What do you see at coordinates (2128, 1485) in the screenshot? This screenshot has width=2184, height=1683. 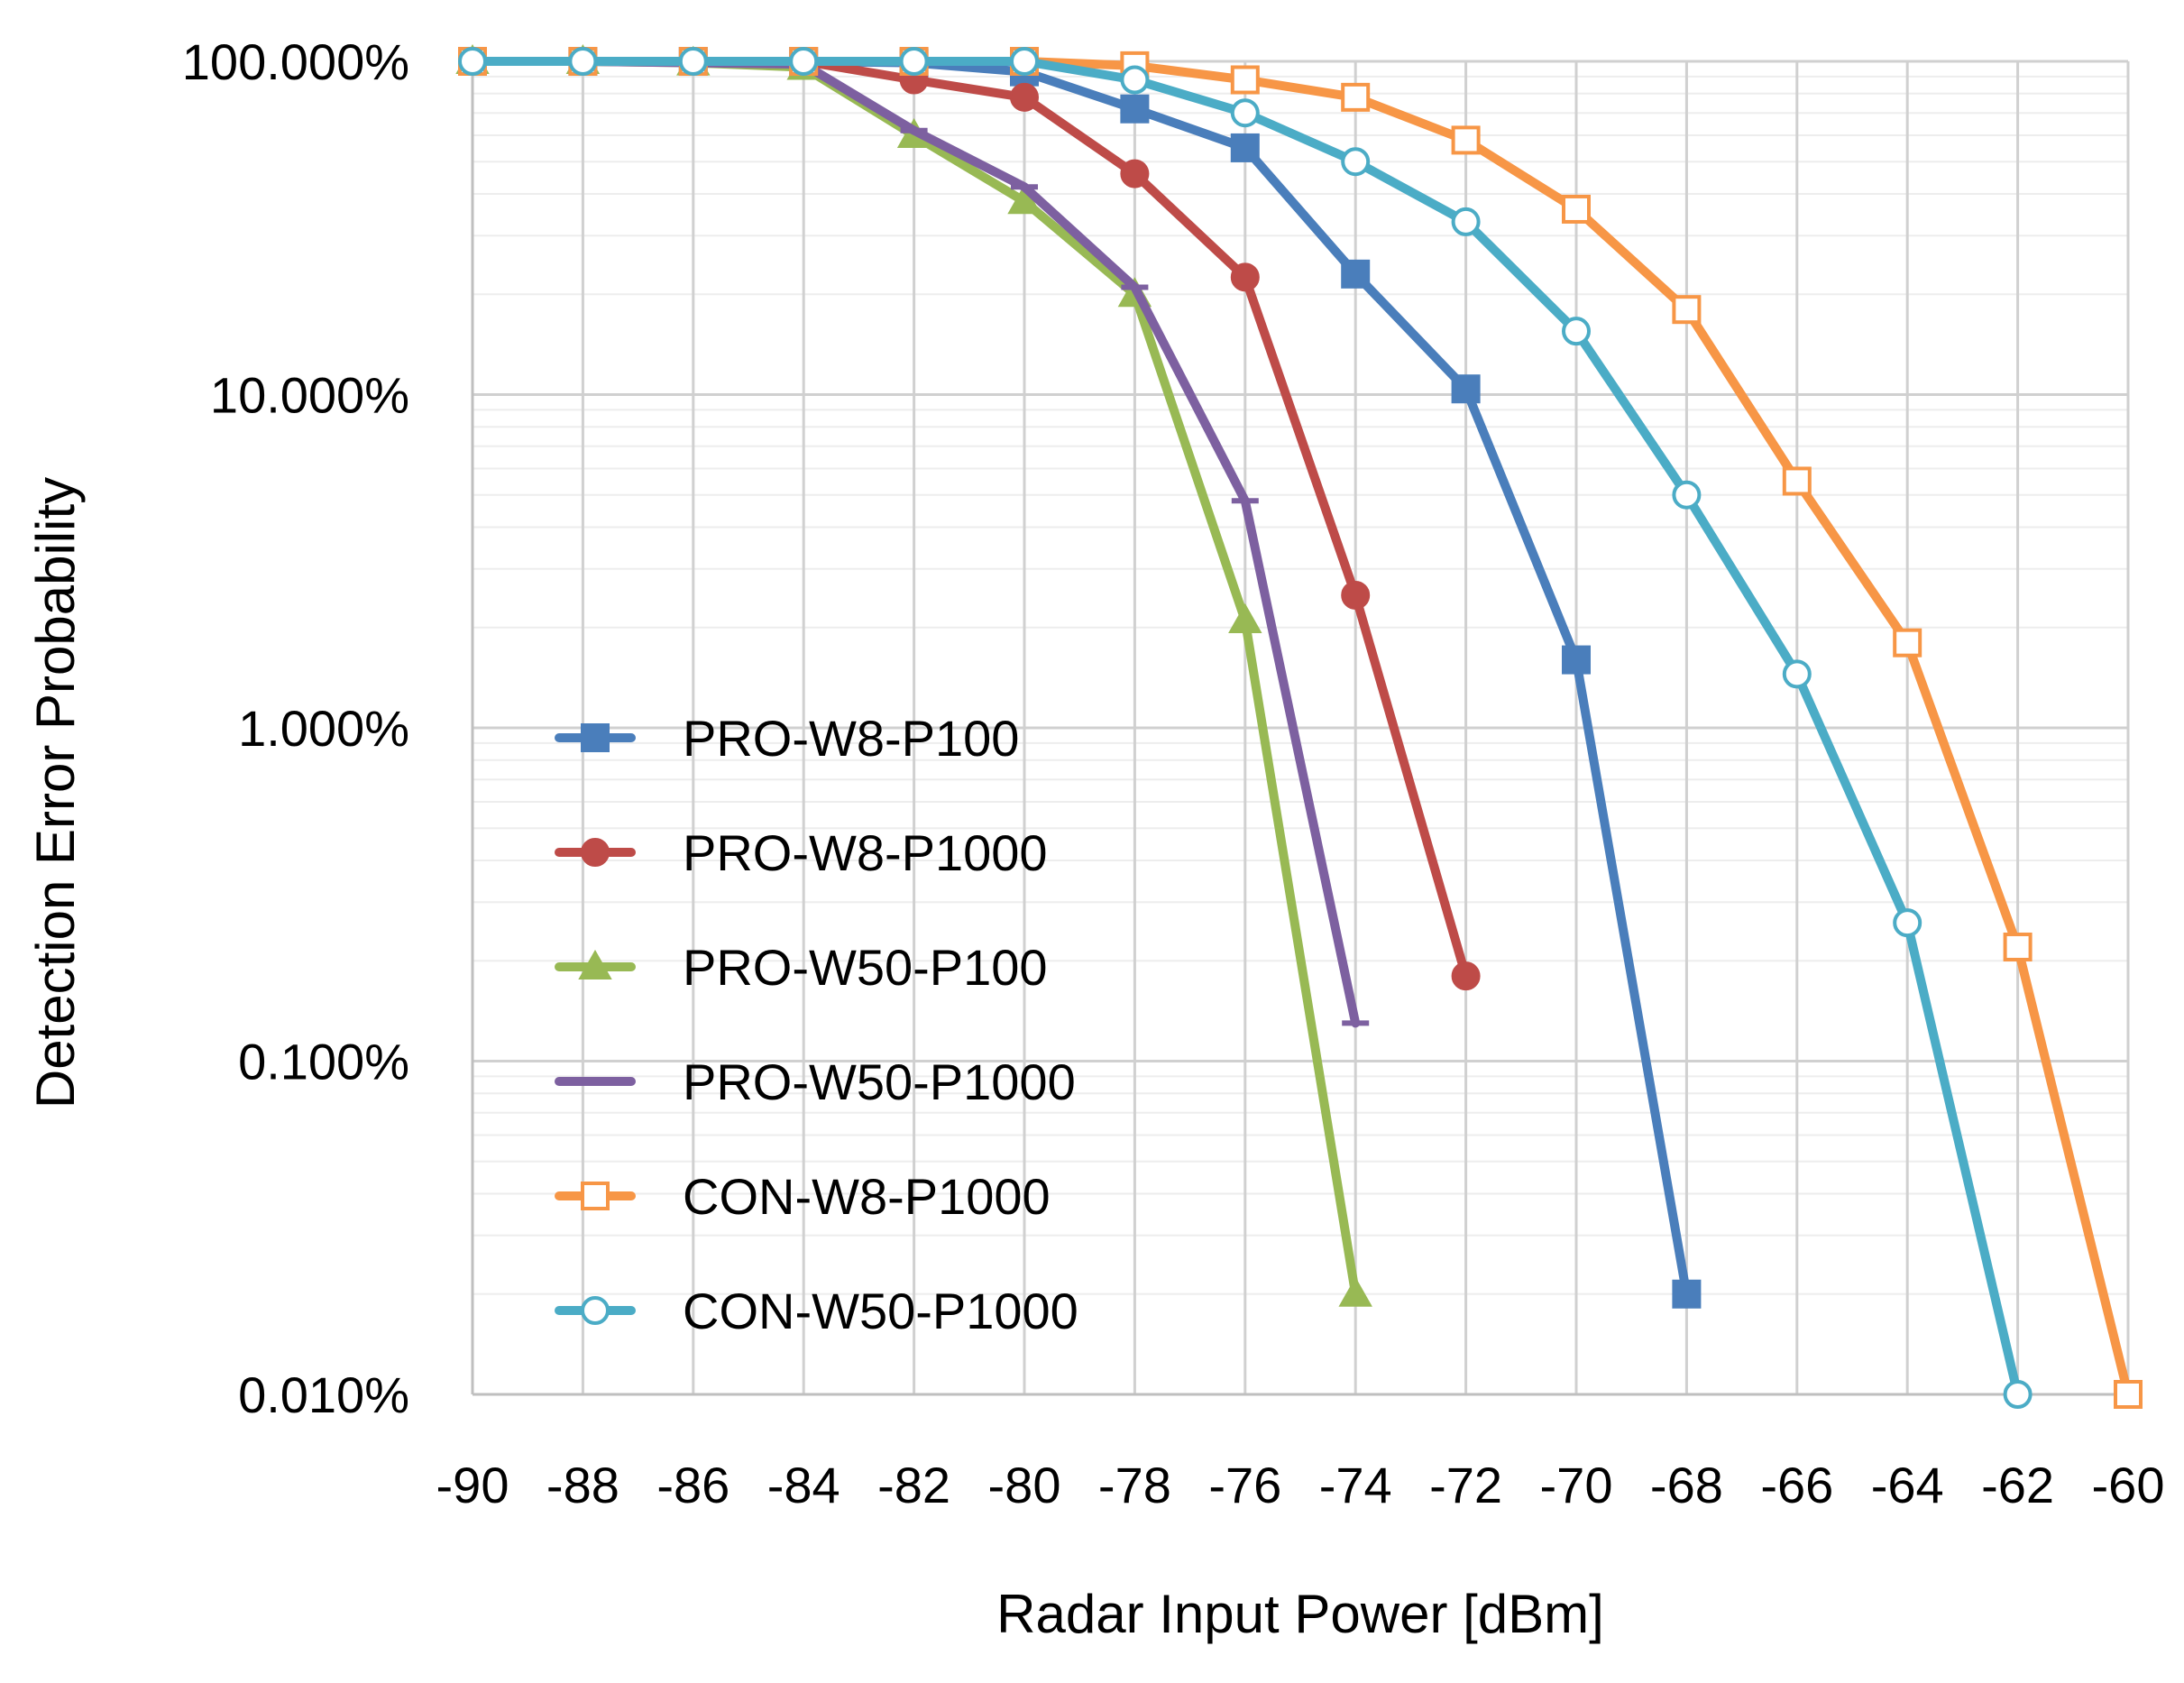 I see `x-tick-label: -60` at bounding box center [2128, 1485].